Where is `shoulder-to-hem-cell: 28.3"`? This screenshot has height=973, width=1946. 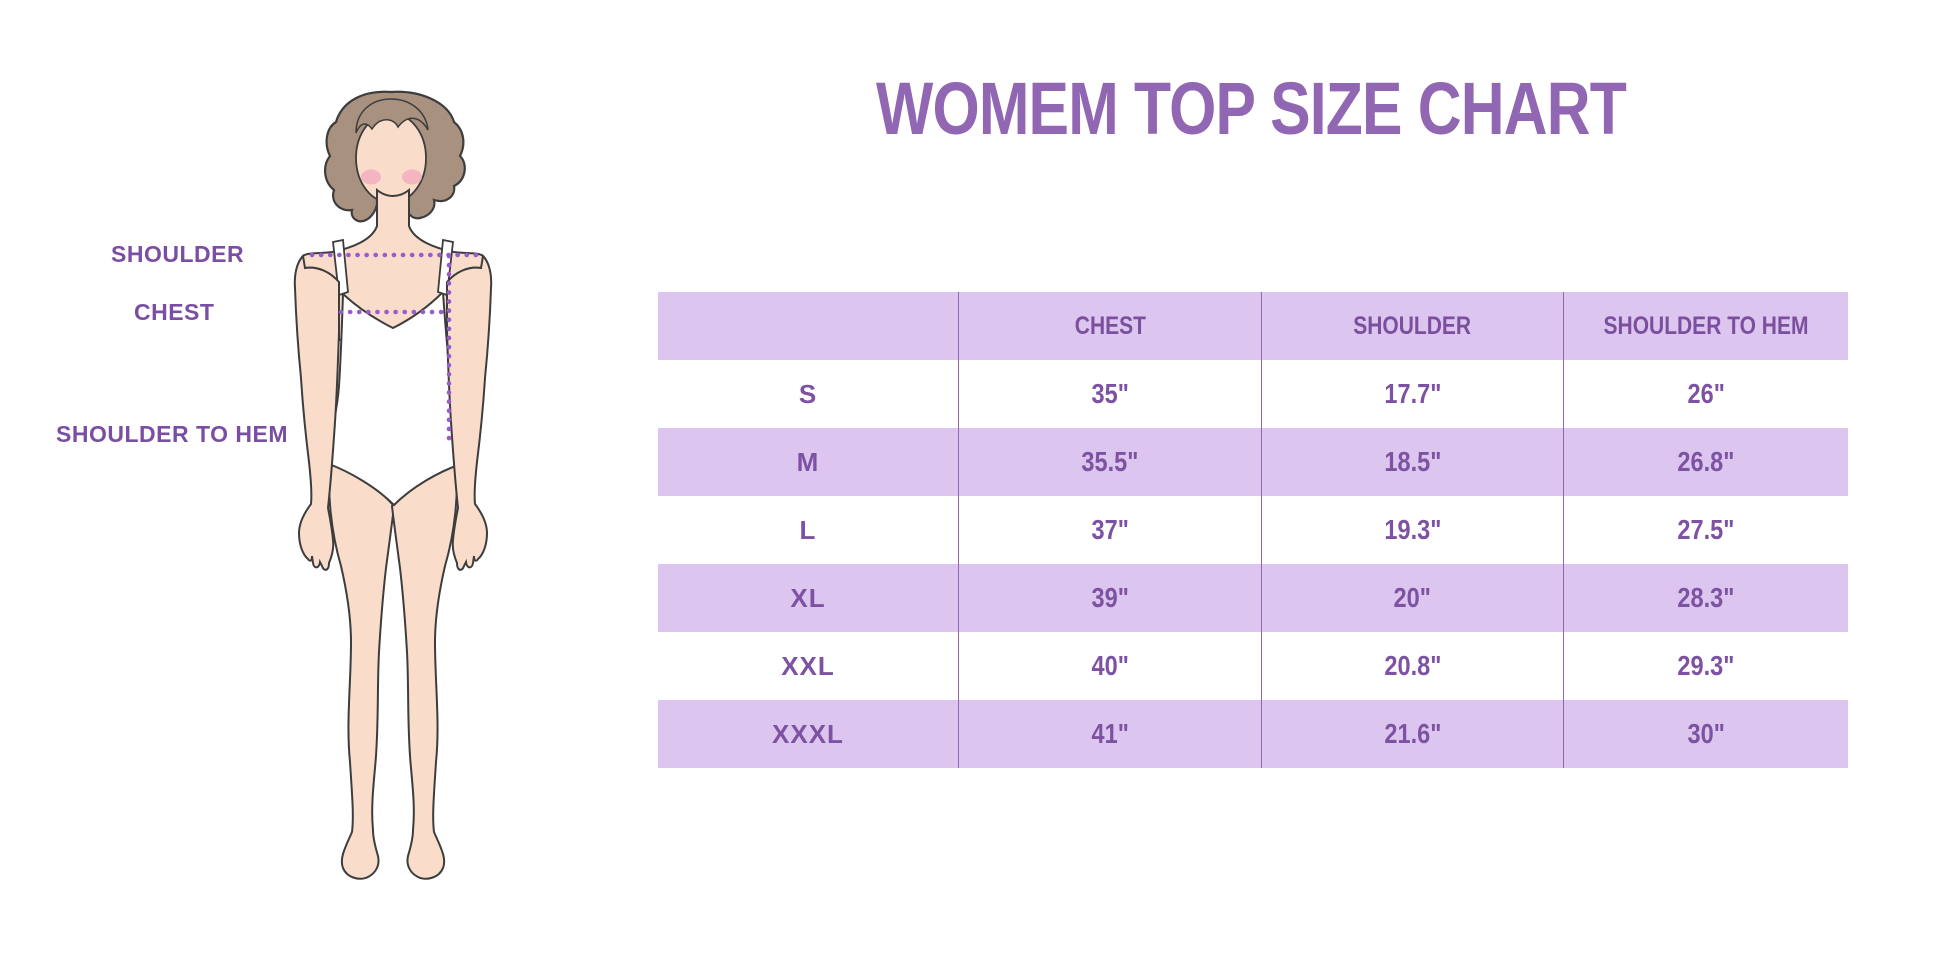 shoulder-to-hem-cell: 28.3" is located at coordinates (1705, 598).